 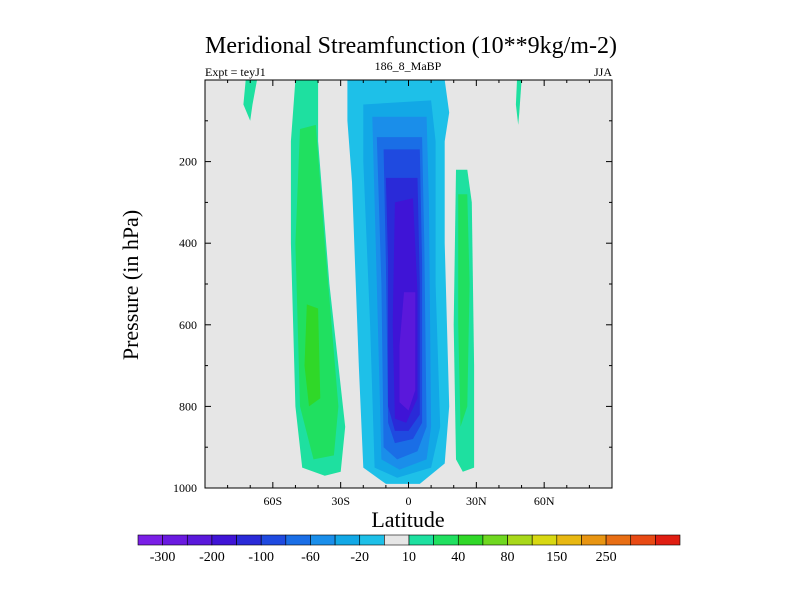 I want to click on chart-title: Meridional Streamfunction (10**9kg/m-2), so click(x=411, y=46).